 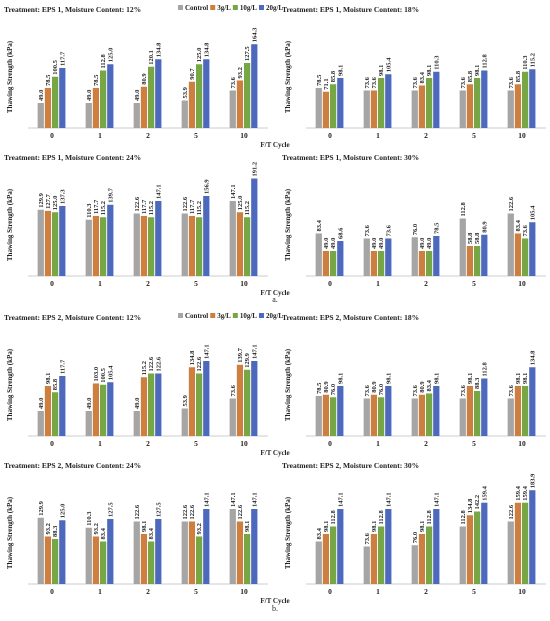 What do you see at coordinates (254, 169) in the screenshot?
I see `value-label: 191.2` at bounding box center [254, 169].